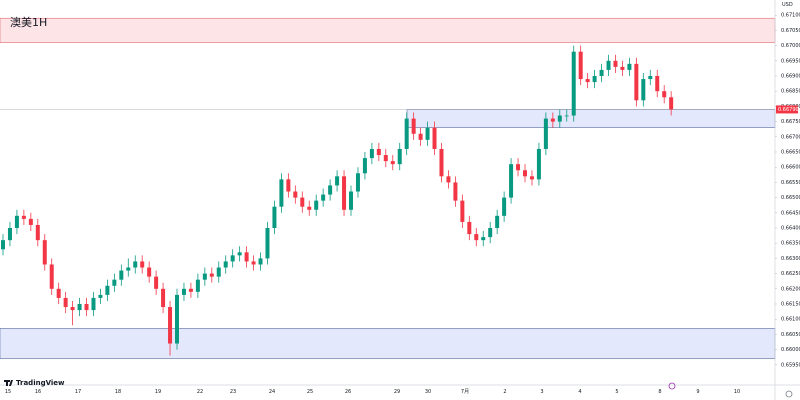 The width and height of the screenshot is (800, 400). What do you see at coordinates (790, 137) in the screenshot?
I see `y-tick-label: 0.66700` at bounding box center [790, 137].